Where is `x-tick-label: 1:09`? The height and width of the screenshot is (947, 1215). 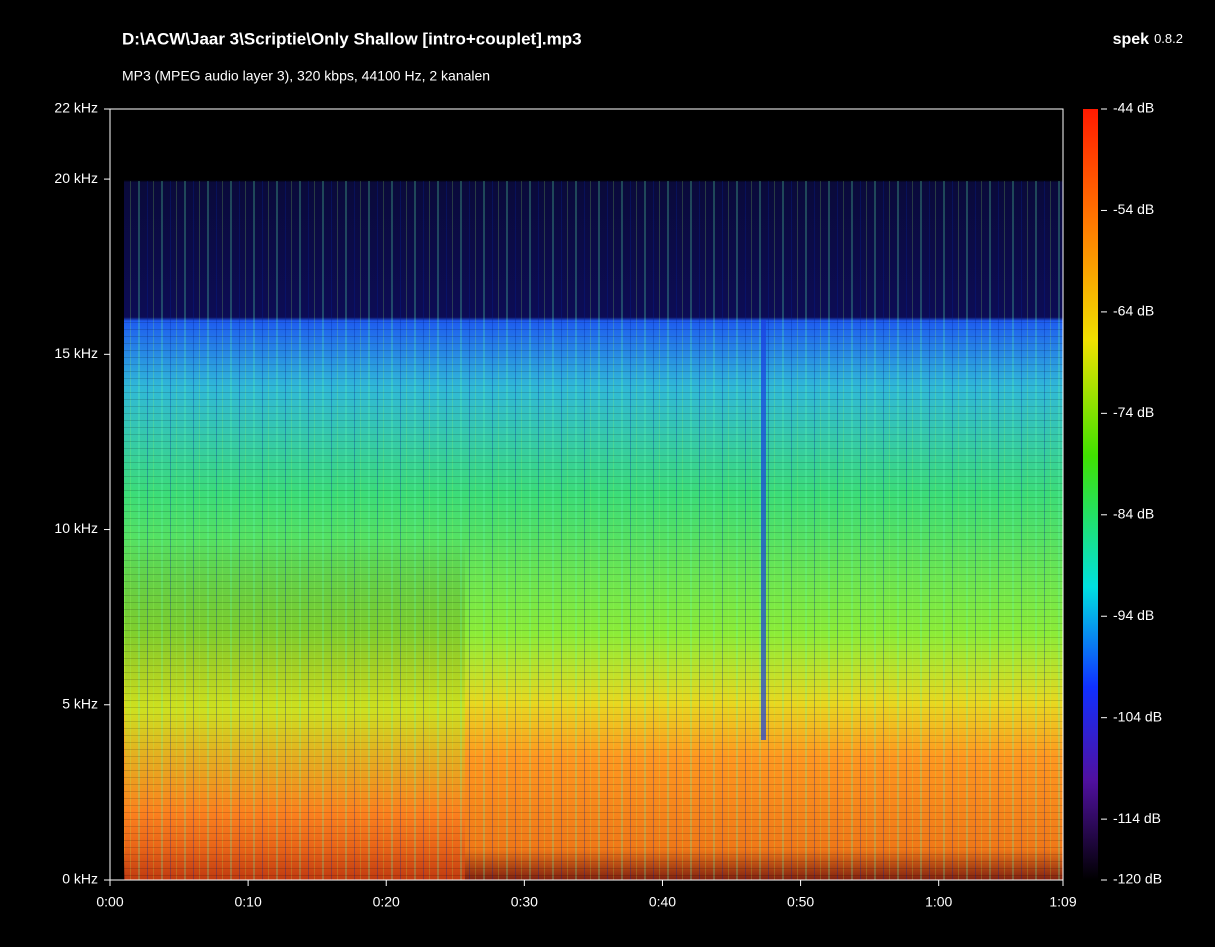
x-tick-label: 1:09 is located at coordinates (1062, 902).